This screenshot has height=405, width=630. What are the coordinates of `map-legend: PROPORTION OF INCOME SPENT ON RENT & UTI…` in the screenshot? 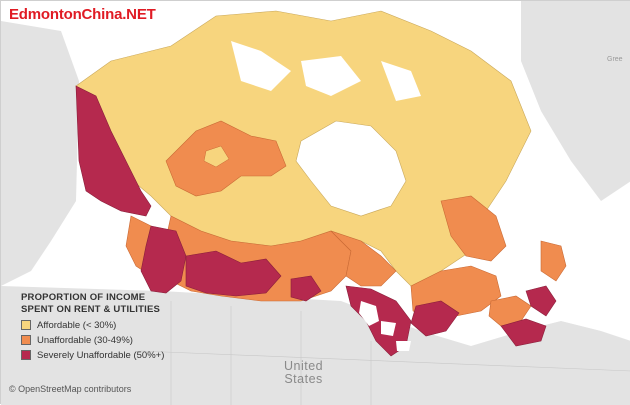 It's located at (111, 326).